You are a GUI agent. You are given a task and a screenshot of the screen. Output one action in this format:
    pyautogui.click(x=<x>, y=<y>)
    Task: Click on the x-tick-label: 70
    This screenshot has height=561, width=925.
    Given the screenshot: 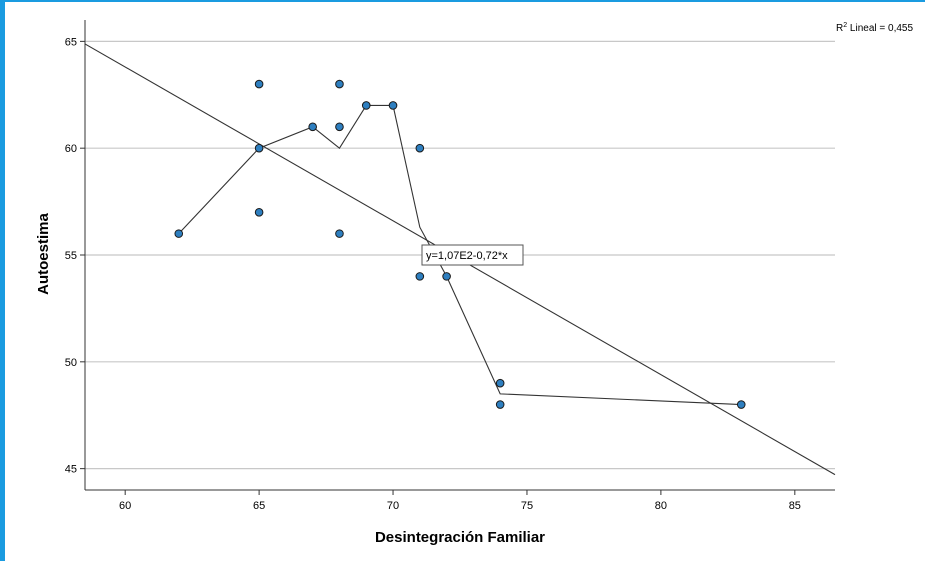 What is the action you would take?
    pyautogui.click(x=393, y=506)
    